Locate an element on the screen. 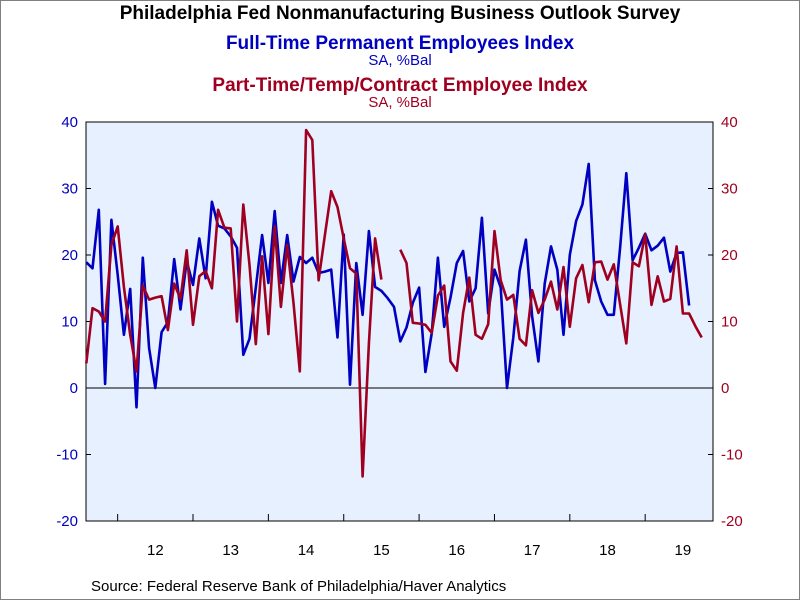 This screenshot has width=800, height=600. x-tick-label: 17 is located at coordinates (532, 550).